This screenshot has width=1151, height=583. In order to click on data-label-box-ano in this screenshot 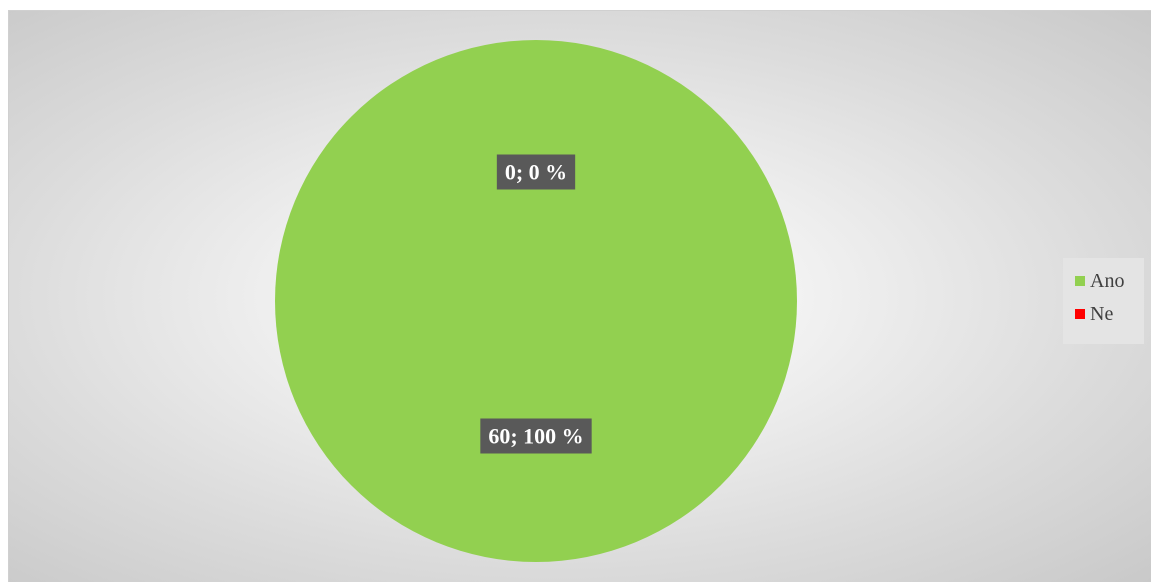, I will do `click(536, 436)`.